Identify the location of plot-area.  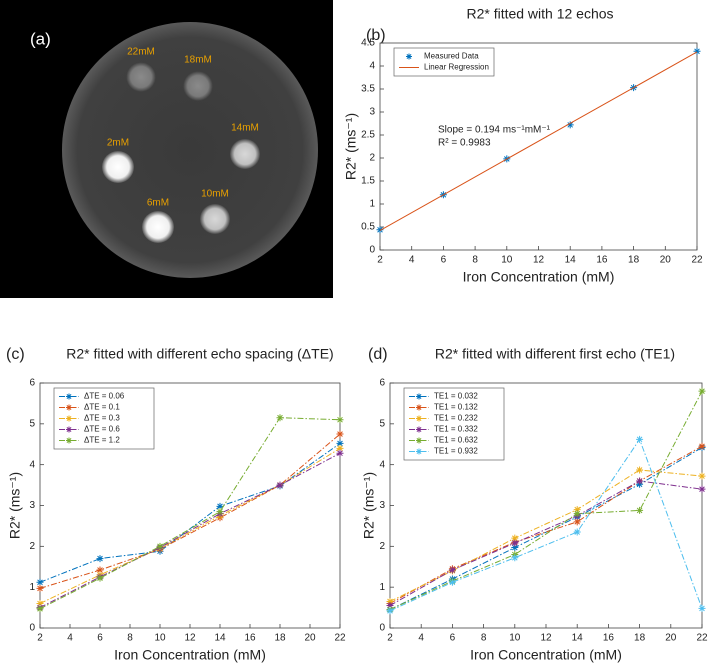
(538, 146).